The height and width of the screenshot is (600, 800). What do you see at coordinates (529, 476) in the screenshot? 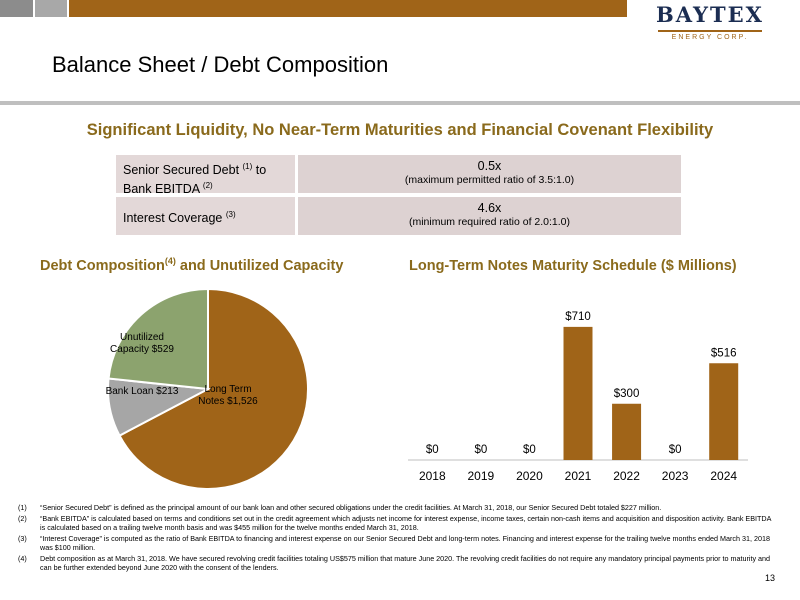
I see `x-tick-label: 2020` at bounding box center [529, 476].